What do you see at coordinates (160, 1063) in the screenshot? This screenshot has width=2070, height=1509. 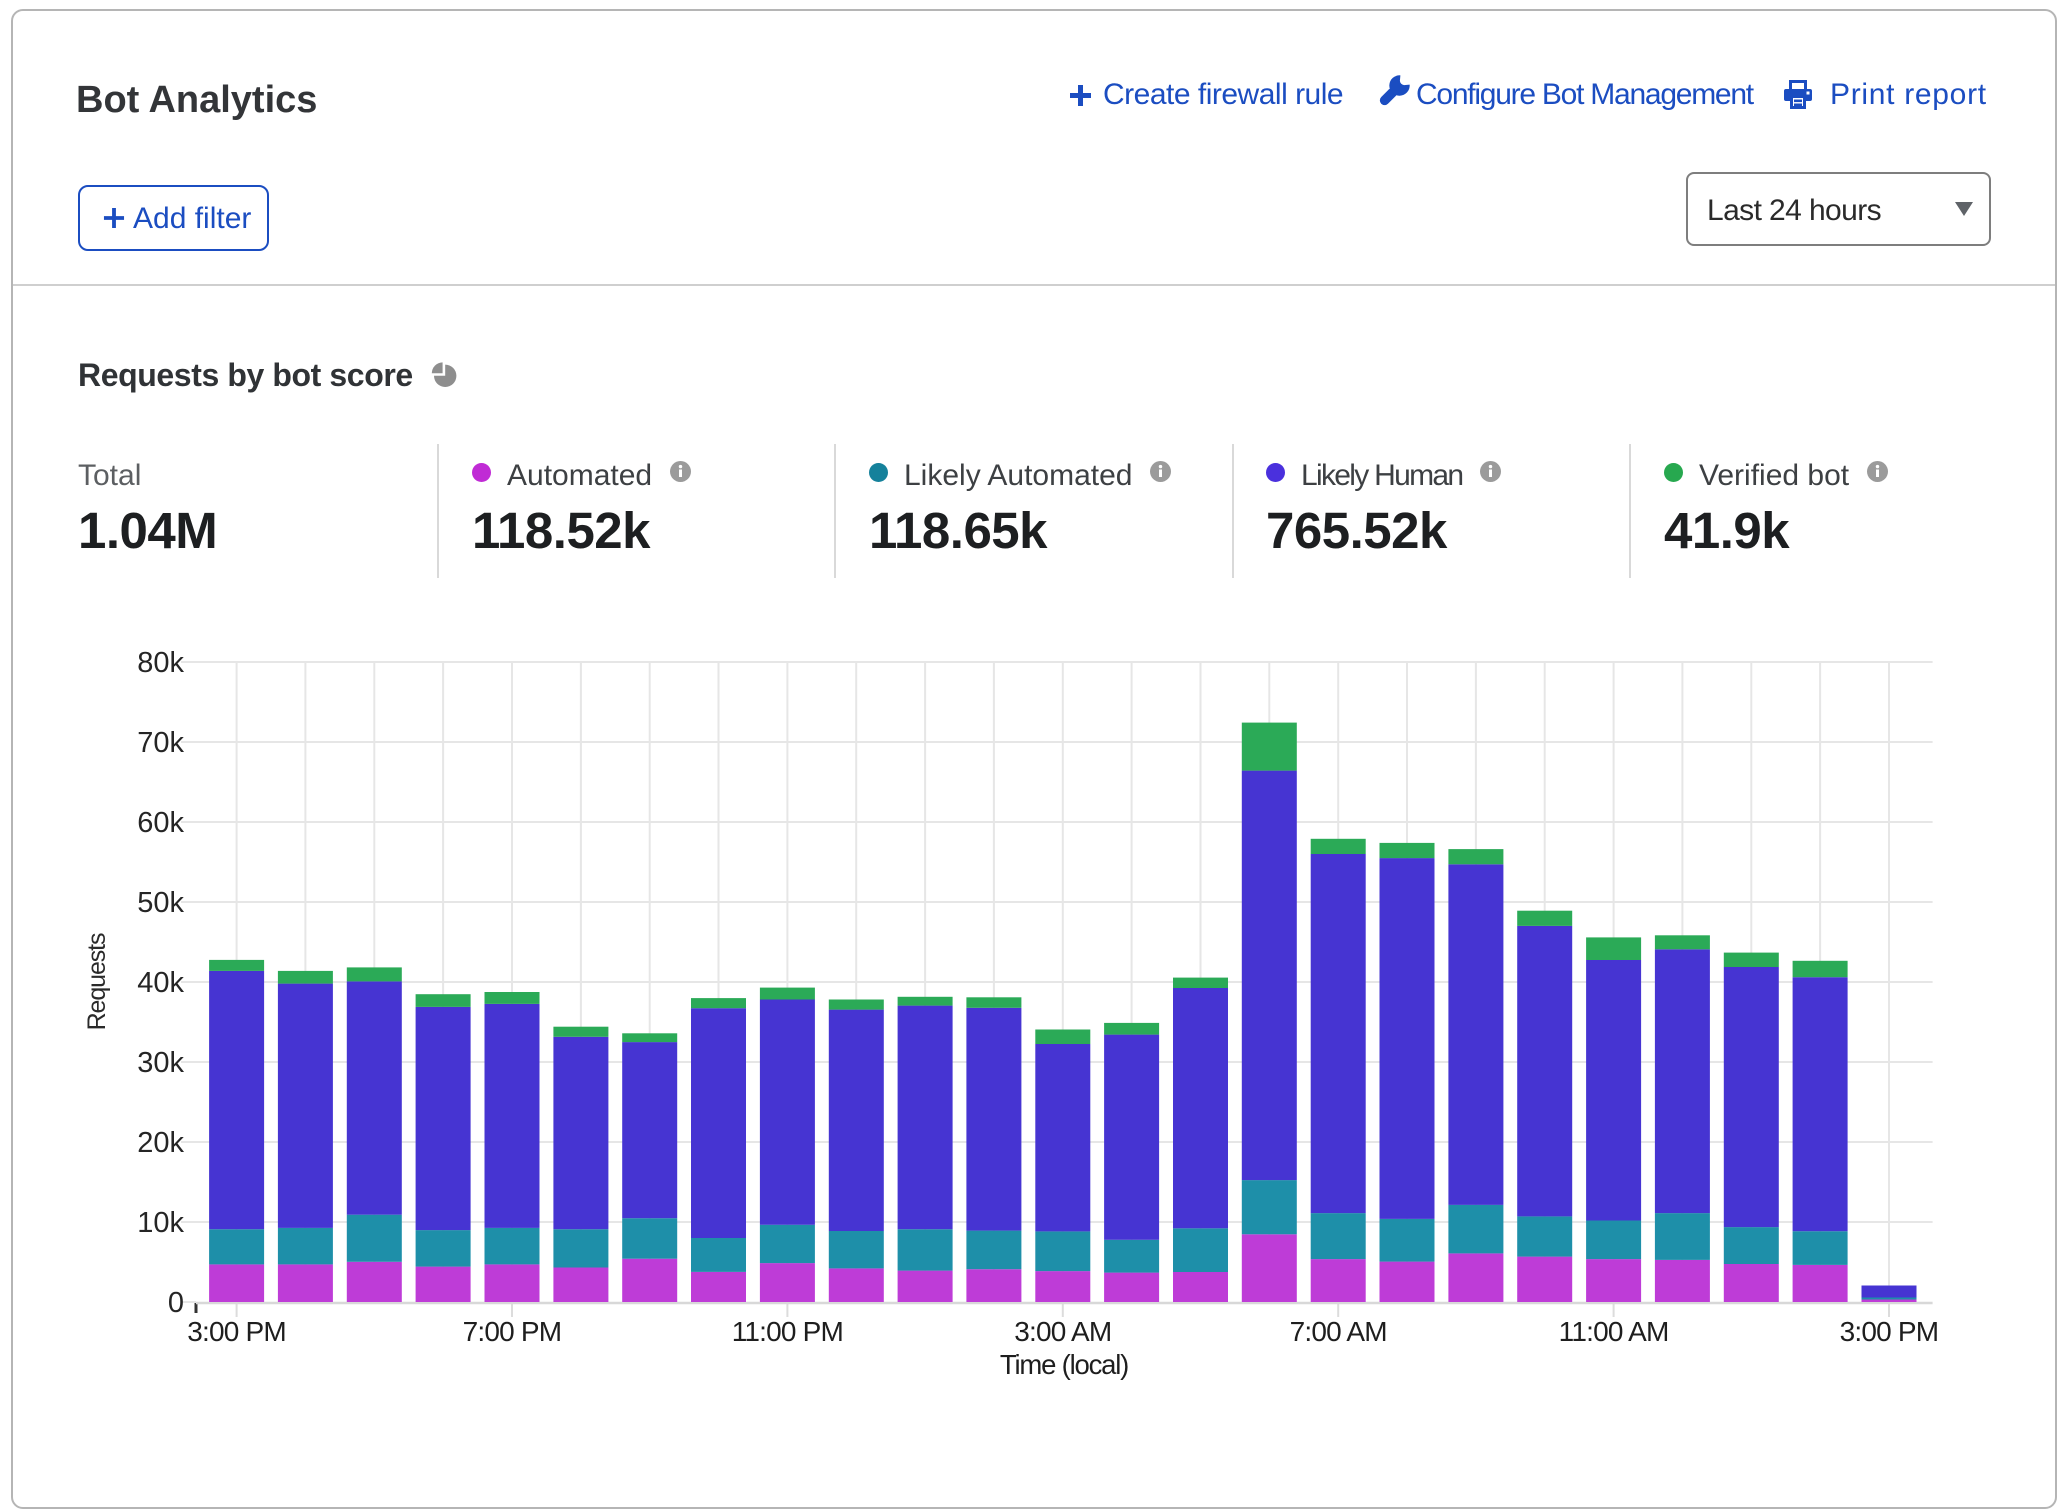 I see `svg-text: 30k` at bounding box center [160, 1063].